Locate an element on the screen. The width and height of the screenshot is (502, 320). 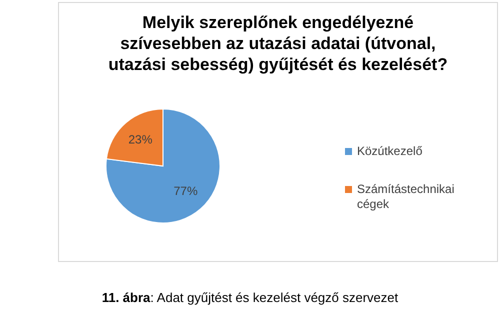
legend-label: Közútkezelő is located at coordinates (390, 151).